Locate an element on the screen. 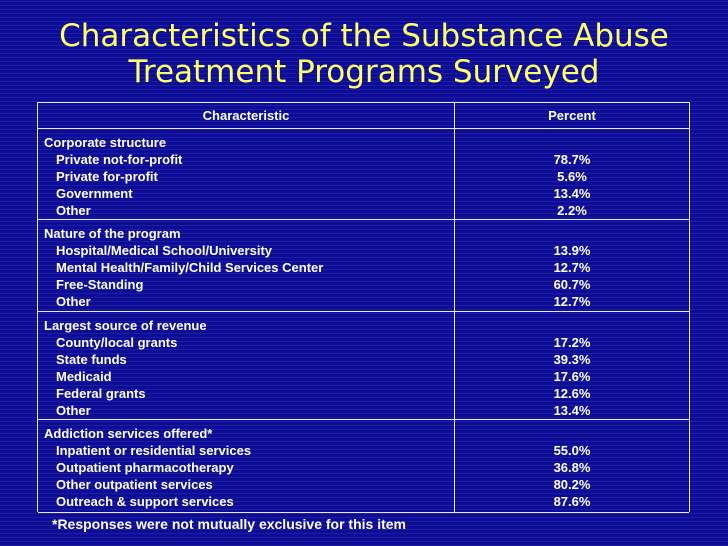  section-values: 17.2% 39.3% 17.6% 12.6% 13.4% is located at coordinates (572, 376).